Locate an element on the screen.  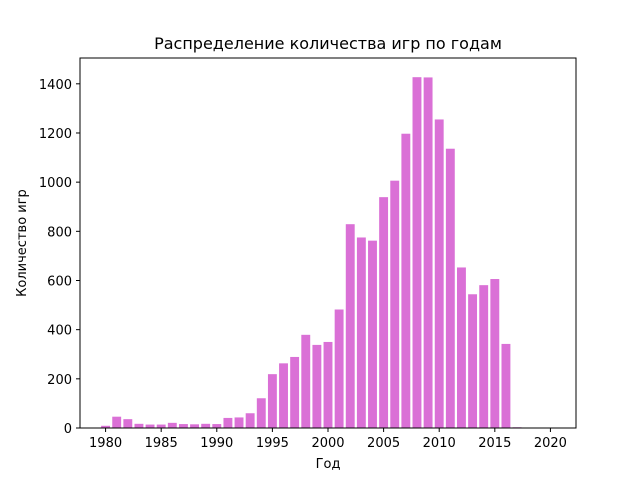
bar-1988 is located at coordinates (194, 426).